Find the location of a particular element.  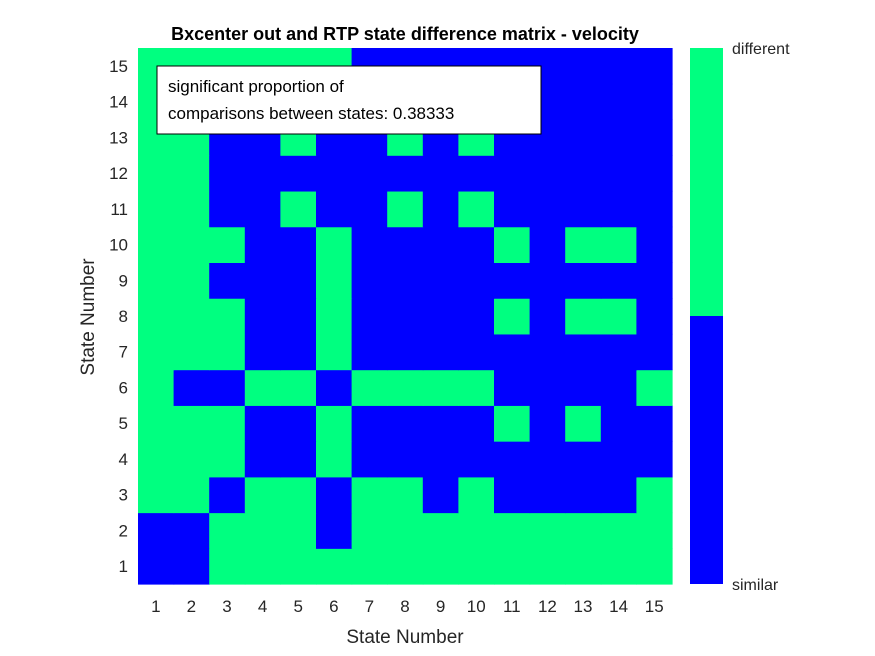

heatmap-cell-x13-y13 is located at coordinates (583, 137).